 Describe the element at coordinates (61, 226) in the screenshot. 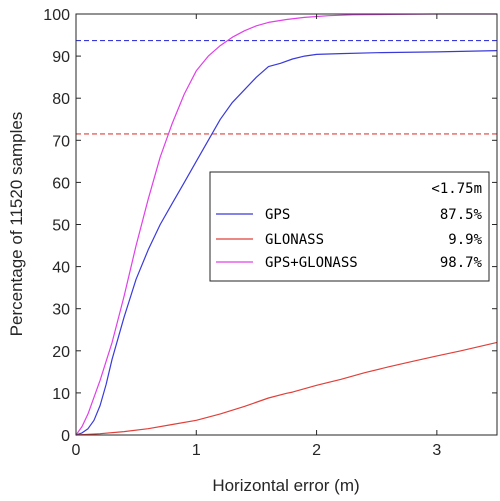

I see `y-tick-label: 50` at that location.